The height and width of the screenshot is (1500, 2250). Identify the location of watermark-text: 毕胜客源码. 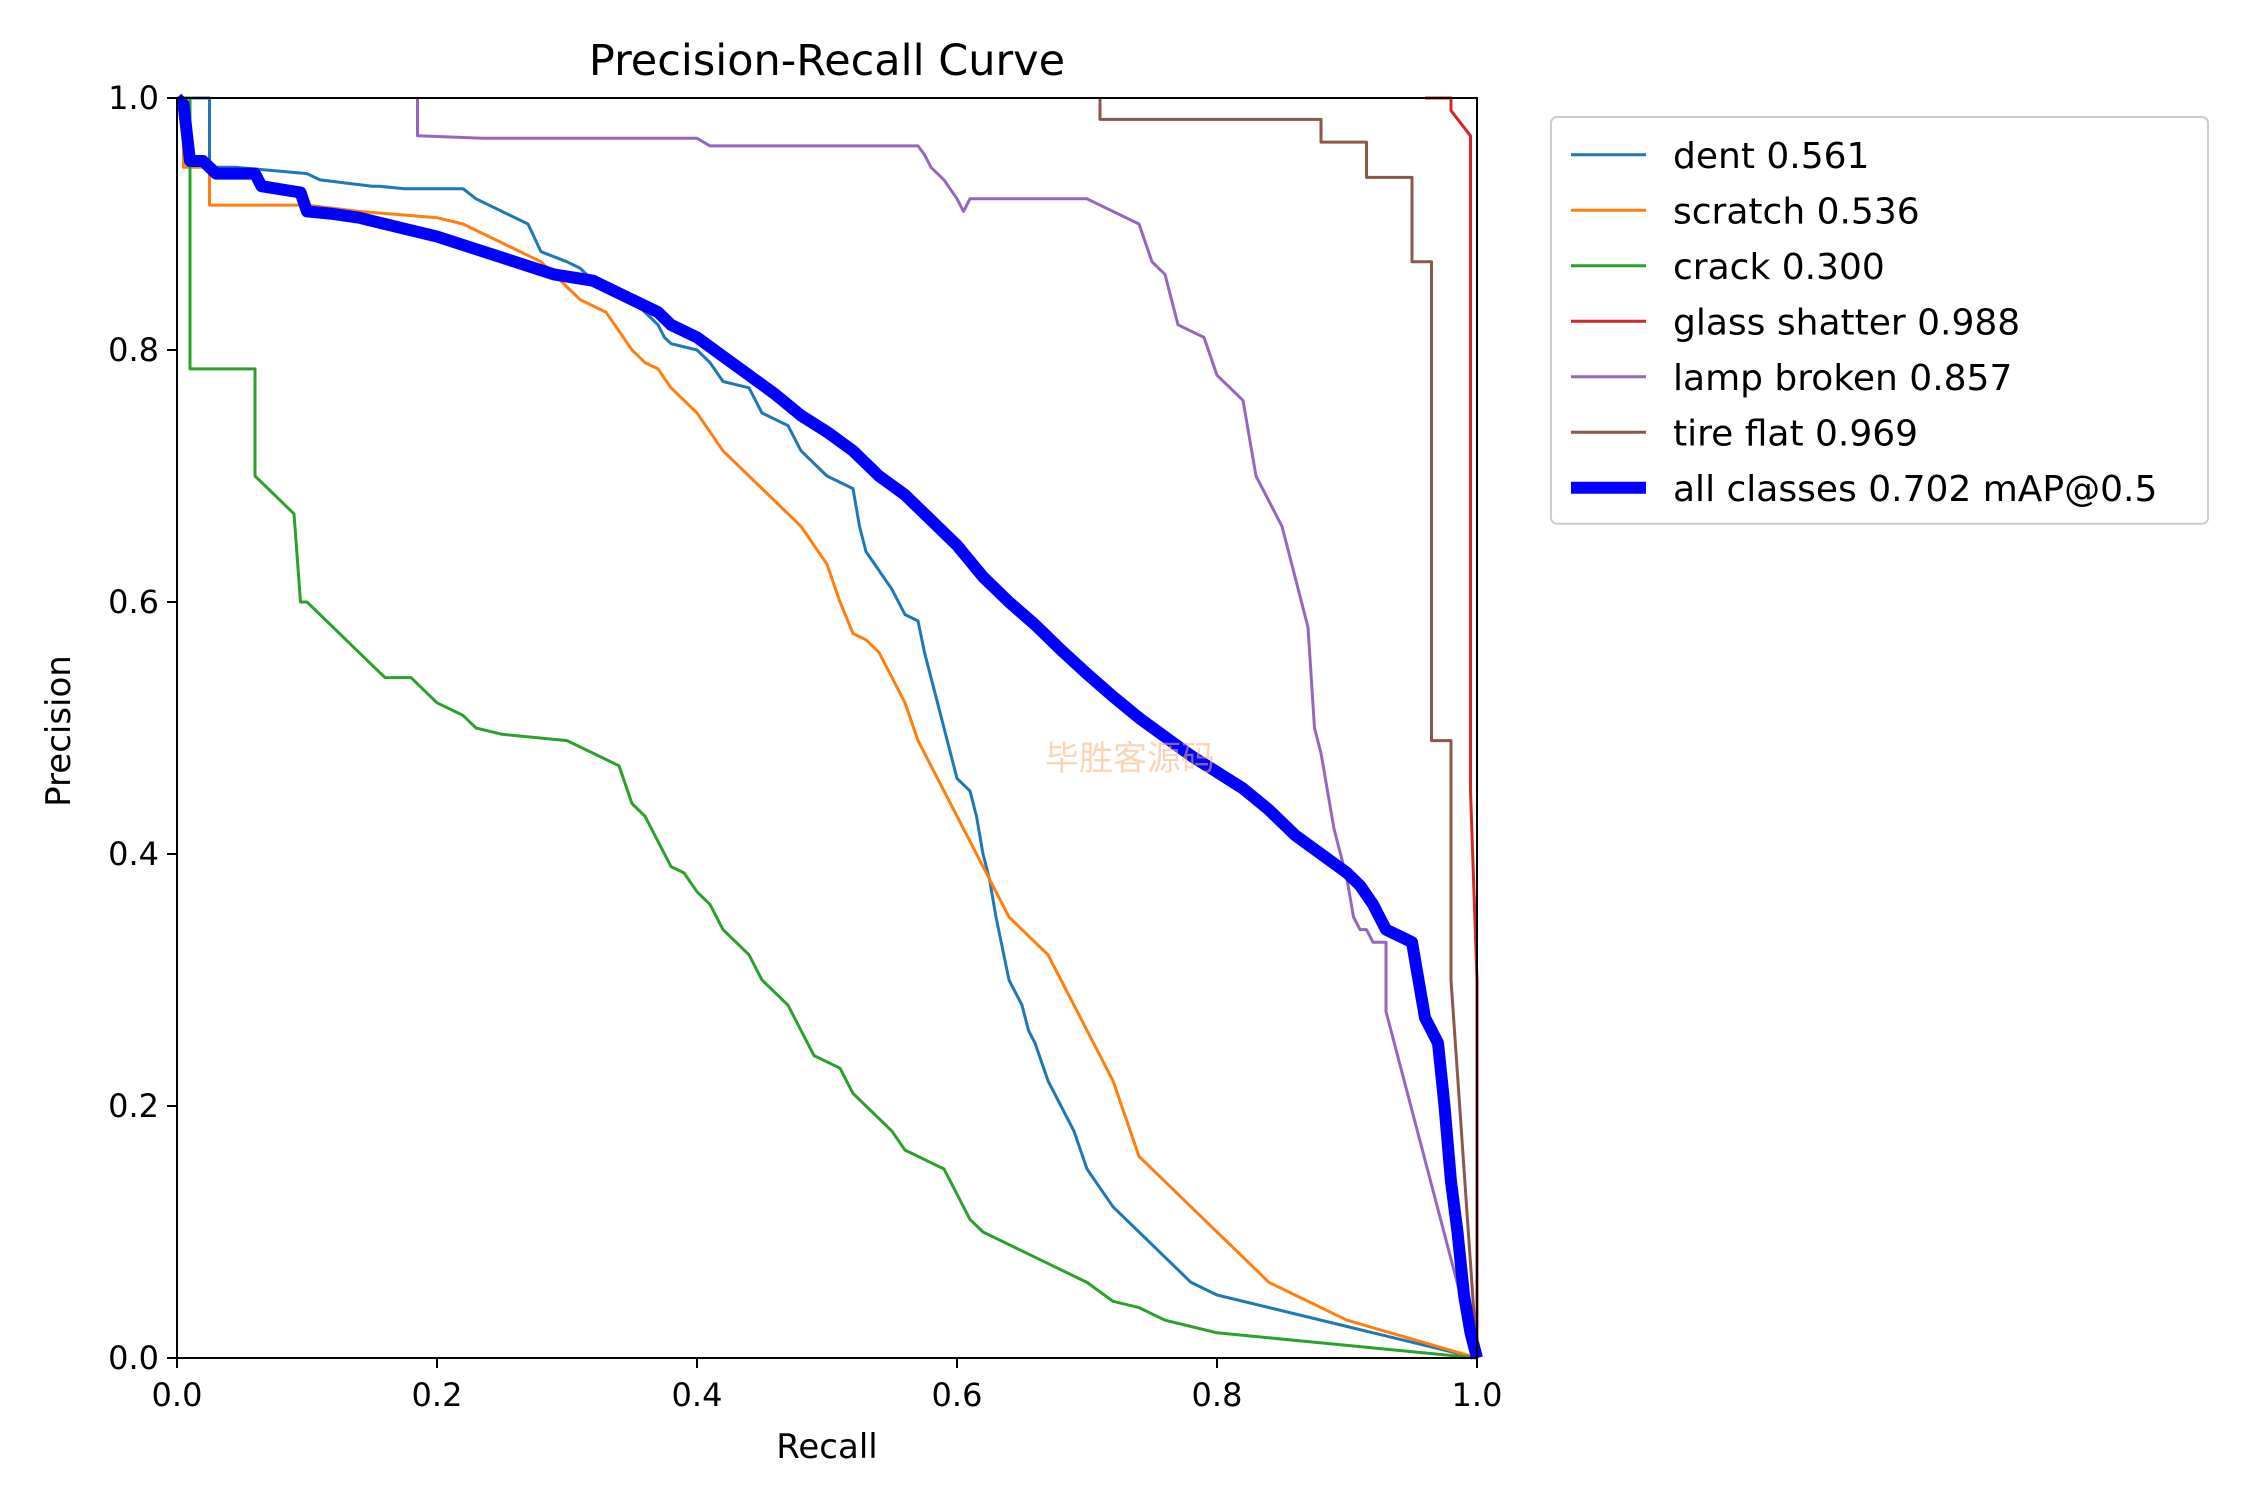
(1130, 759).